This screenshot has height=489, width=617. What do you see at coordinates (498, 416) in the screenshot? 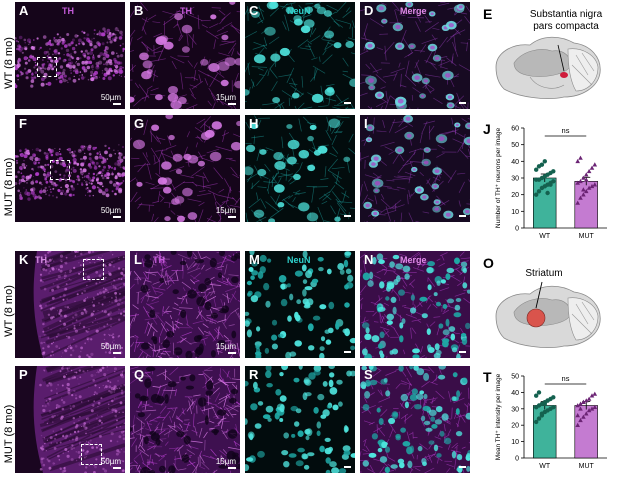
I see `y-axis-label: Mean TH⁺ intensity per image` at bounding box center [498, 416].